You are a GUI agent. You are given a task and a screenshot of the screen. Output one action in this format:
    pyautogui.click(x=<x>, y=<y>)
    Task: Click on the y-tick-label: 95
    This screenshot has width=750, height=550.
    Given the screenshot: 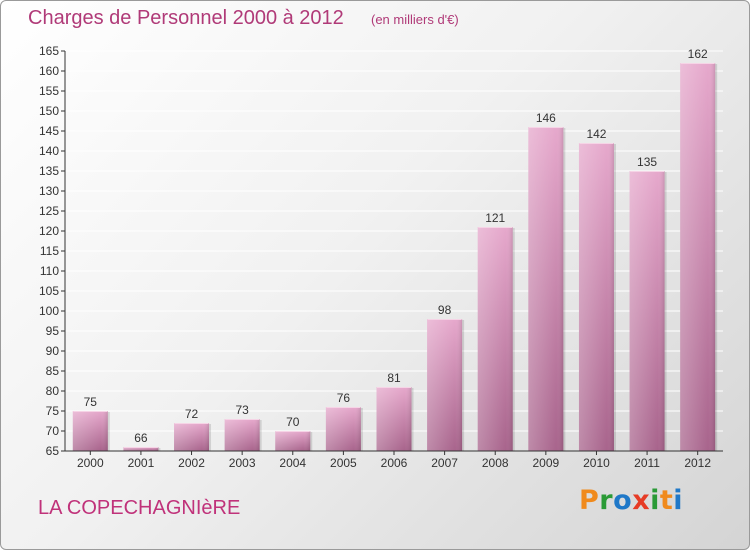 What is the action you would take?
    pyautogui.click(x=53, y=331)
    